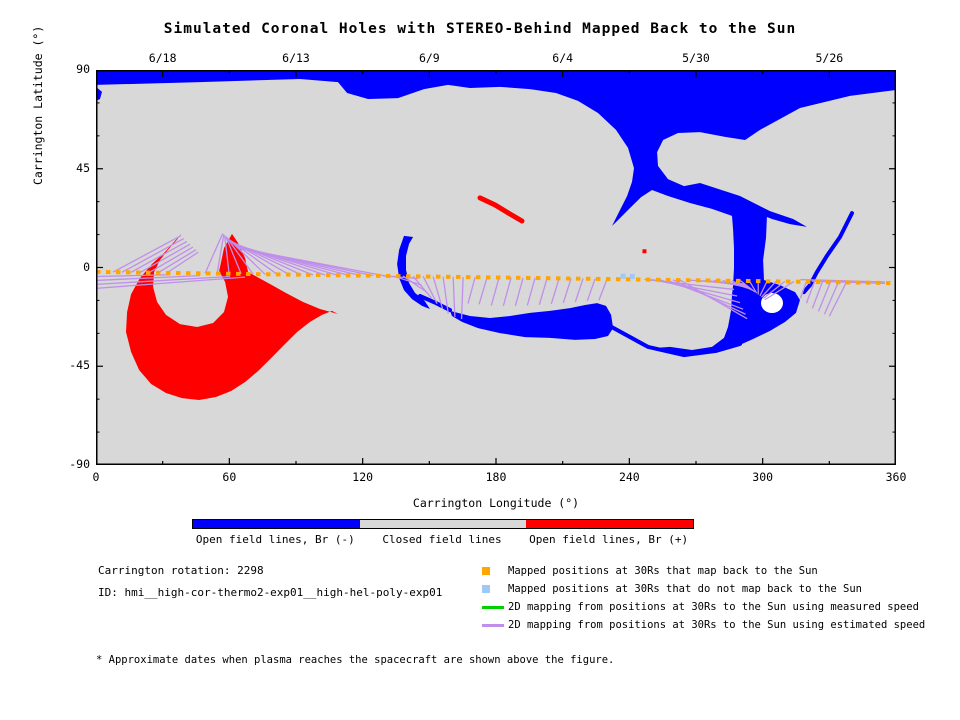 This screenshot has width=960, height=720. What do you see at coordinates (363, 477) in the screenshot?
I see `x-tick-label-120: 120` at bounding box center [363, 477].